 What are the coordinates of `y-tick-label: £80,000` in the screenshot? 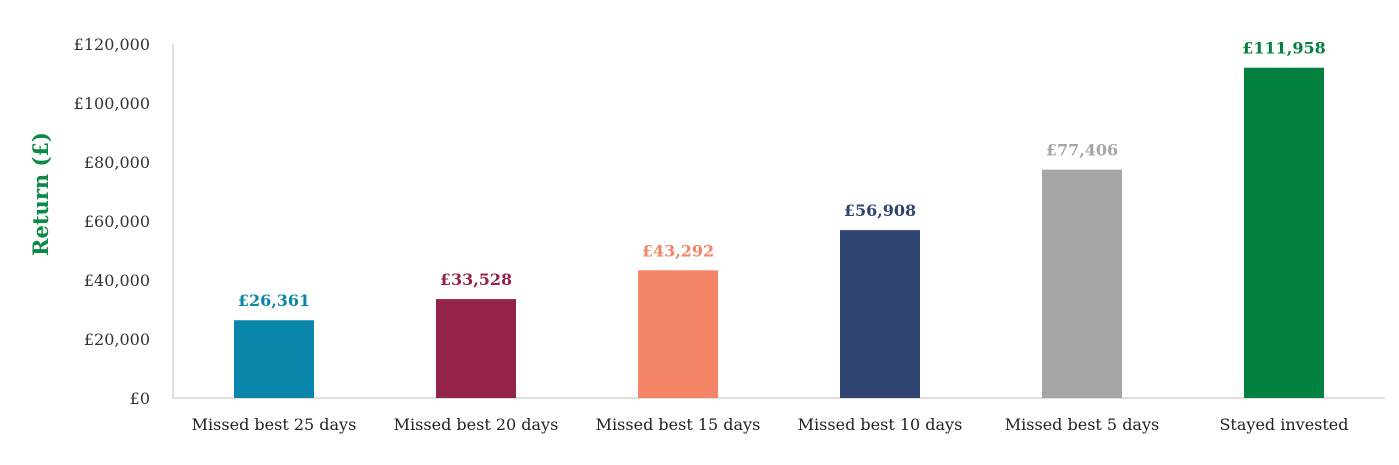 It's located at (117, 162).